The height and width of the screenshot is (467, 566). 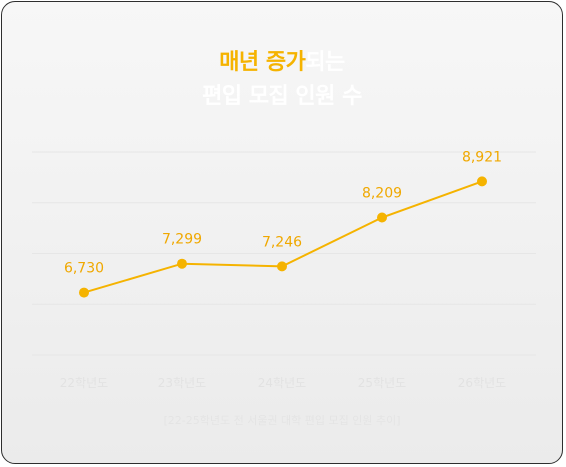 I want to click on chart-caption: [22-25학년도 전 서울권 대학 편입 모집 인원 추이], so click(x=282, y=420).